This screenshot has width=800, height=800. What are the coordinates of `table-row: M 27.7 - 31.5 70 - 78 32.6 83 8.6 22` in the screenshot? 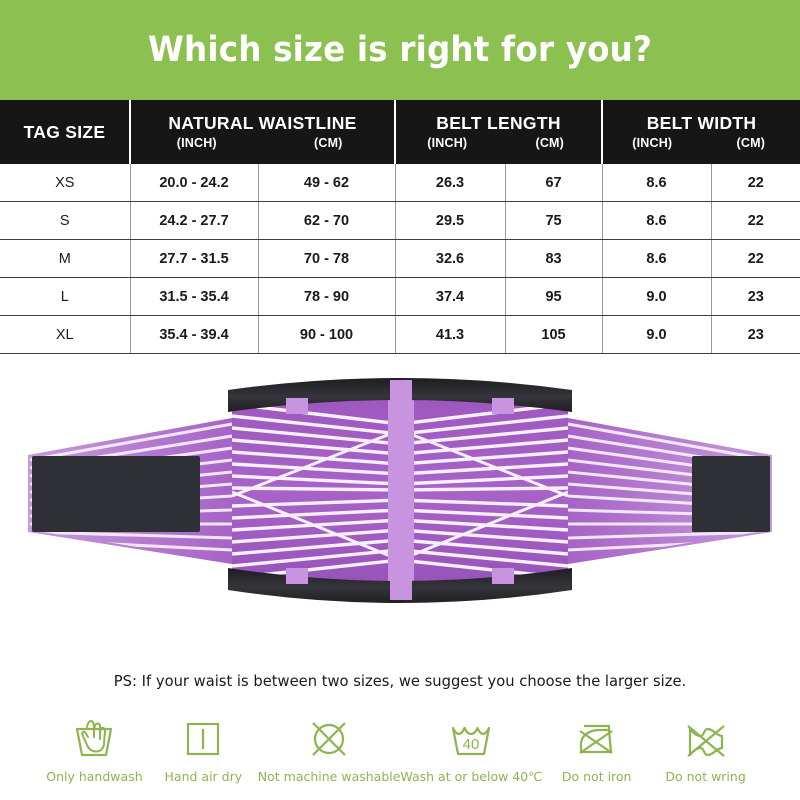 It's located at (400, 258).